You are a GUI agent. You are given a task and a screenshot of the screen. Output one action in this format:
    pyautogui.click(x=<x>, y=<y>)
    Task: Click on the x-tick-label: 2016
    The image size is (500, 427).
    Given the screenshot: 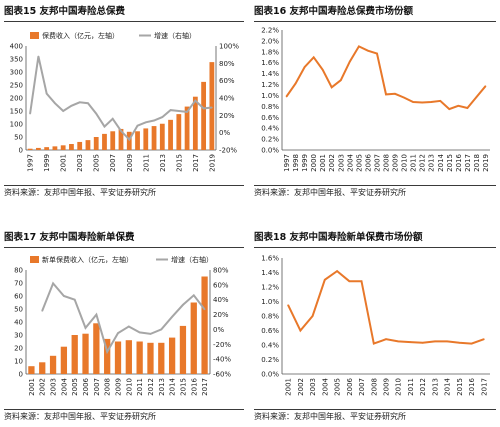 What is the action you would take?
    pyautogui.click(x=472, y=386)
    